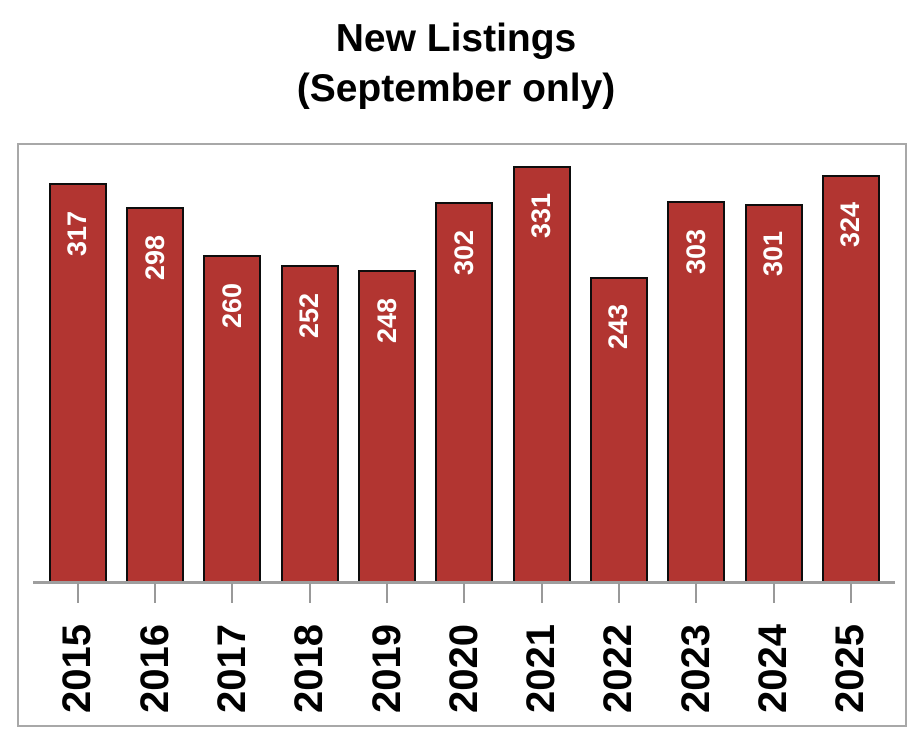 The width and height of the screenshot is (922, 738). I want to click on bar-value-text: 331, so click(541, 216).